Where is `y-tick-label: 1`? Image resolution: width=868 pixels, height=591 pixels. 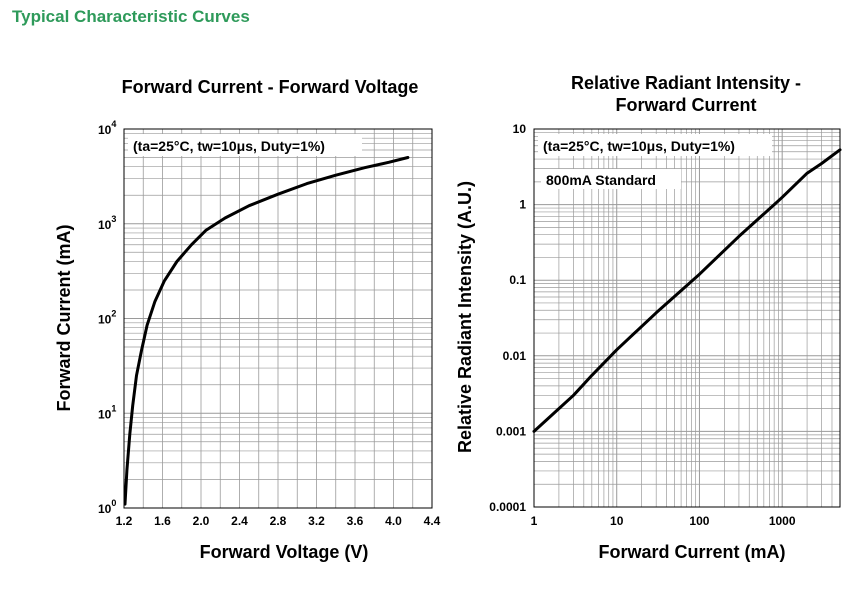
y-tick-label: 1 is located at coordinates (522, 205).